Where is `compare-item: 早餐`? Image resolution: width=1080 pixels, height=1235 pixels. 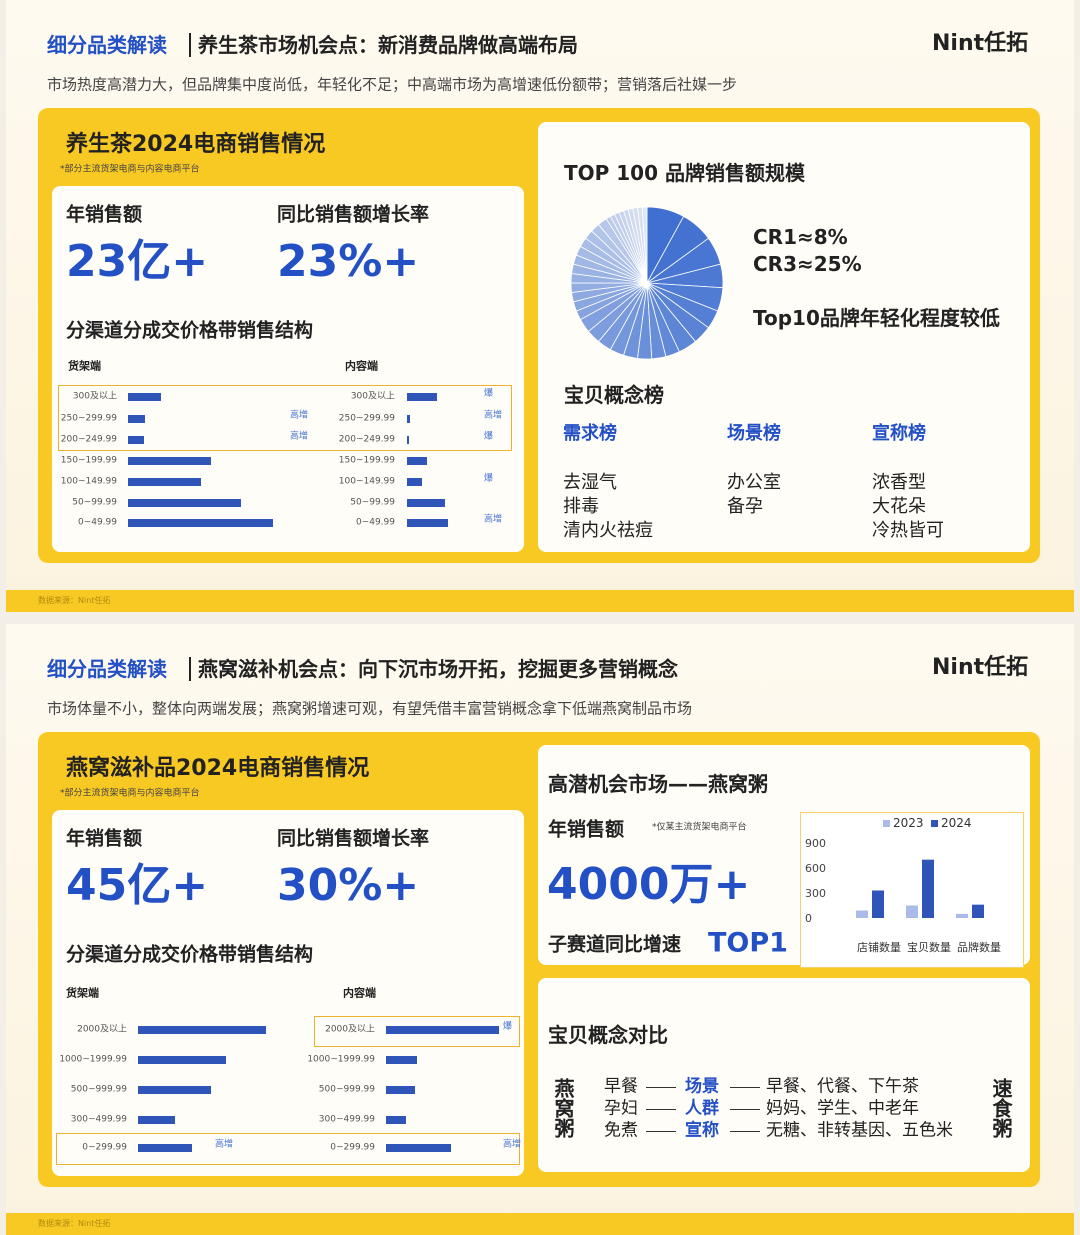 compare-item: 早餐 is located at coordinates (621, 1086).